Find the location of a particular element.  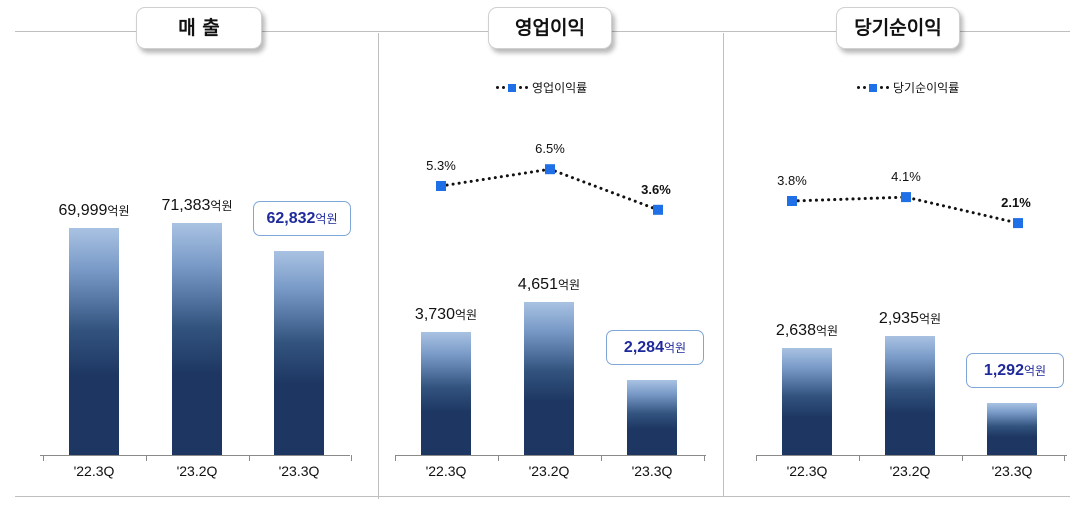

panel-title: 당기순이익 is located at coordinates (898, 28).